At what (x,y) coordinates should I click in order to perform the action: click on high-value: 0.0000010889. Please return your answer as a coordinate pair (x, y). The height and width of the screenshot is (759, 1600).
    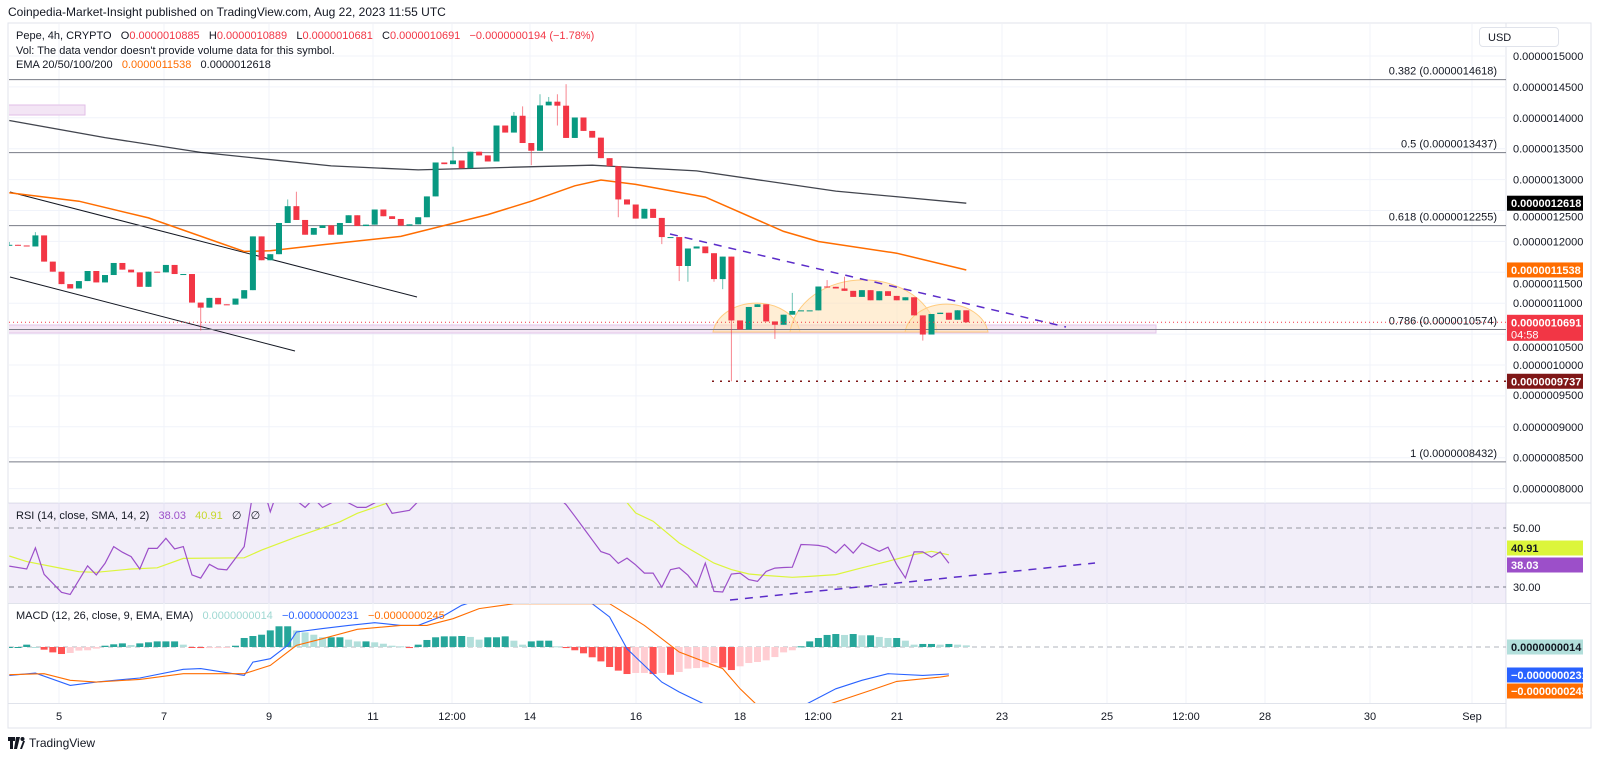
    Looking at the image, I should click on (252, 36).